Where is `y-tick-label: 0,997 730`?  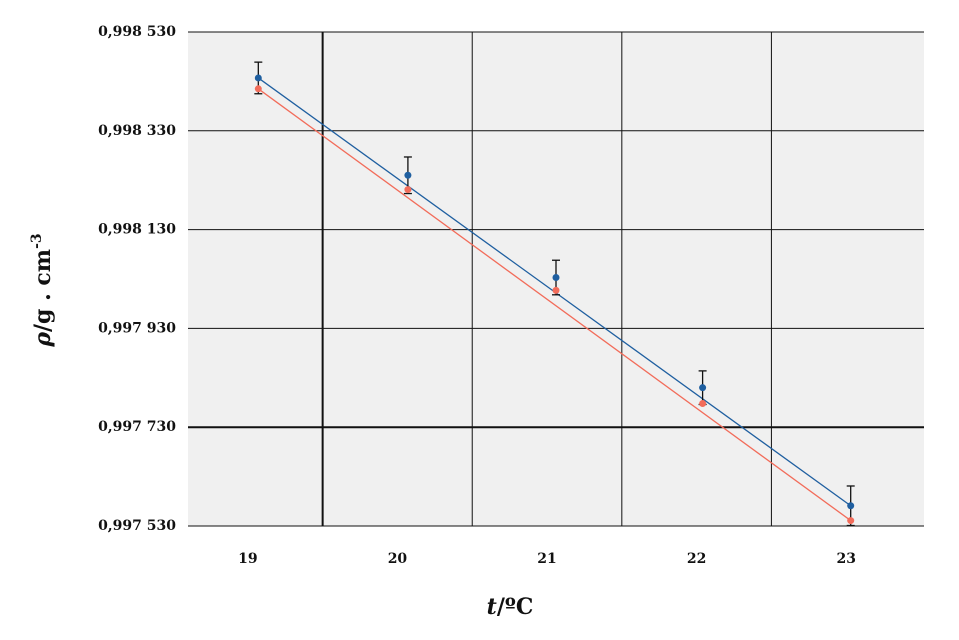 y-tick-label: 0,997 730 is located at coordinates (137, 427).